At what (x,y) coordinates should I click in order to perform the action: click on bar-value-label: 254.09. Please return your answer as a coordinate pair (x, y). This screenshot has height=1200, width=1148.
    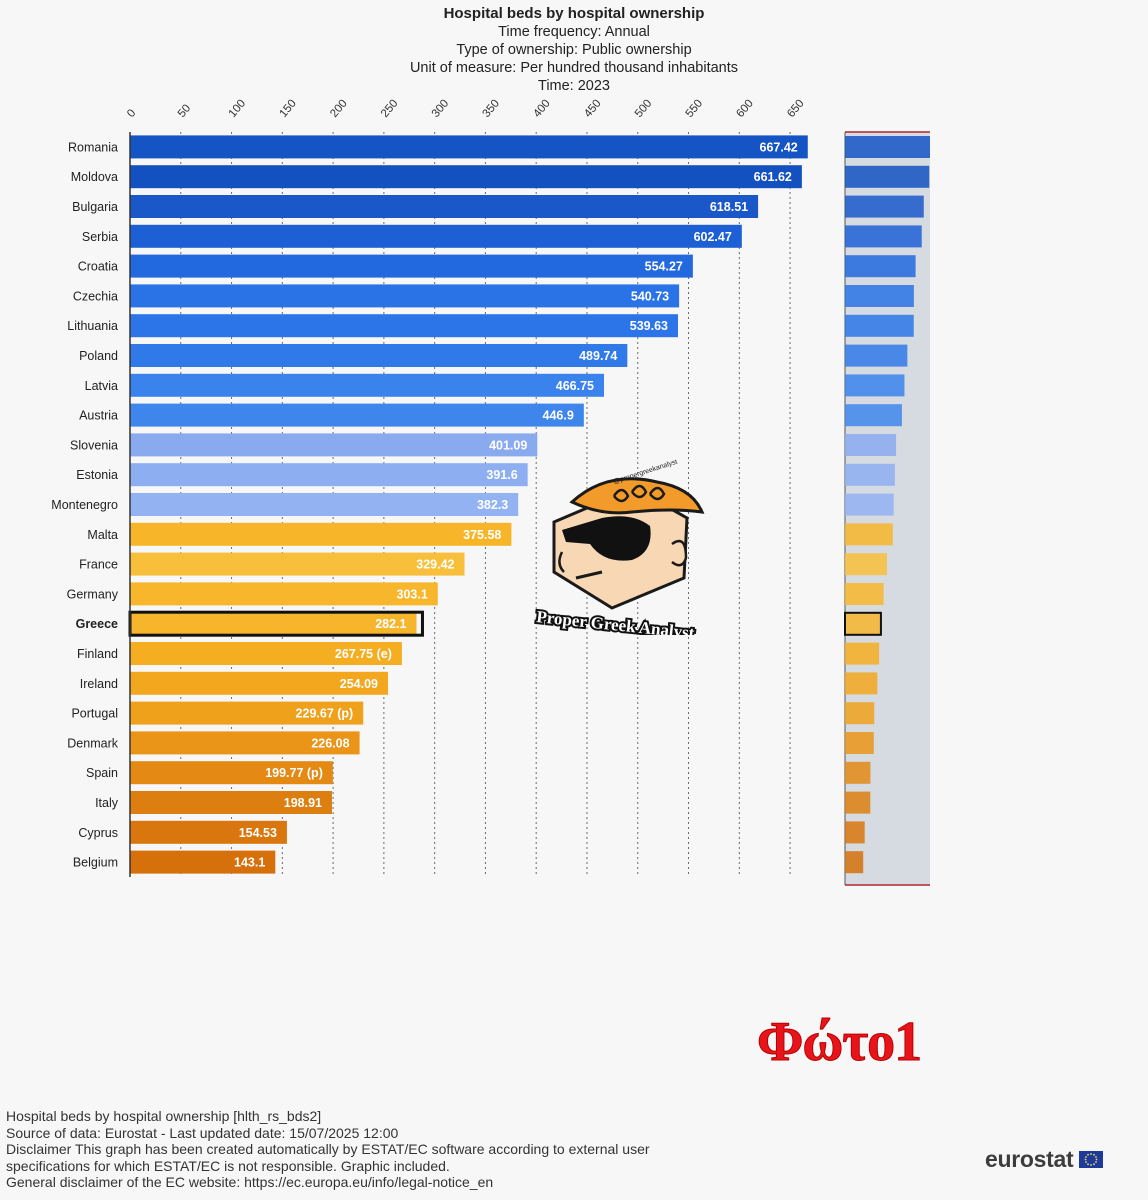
    Looking at the image, I should click on (359, 684).